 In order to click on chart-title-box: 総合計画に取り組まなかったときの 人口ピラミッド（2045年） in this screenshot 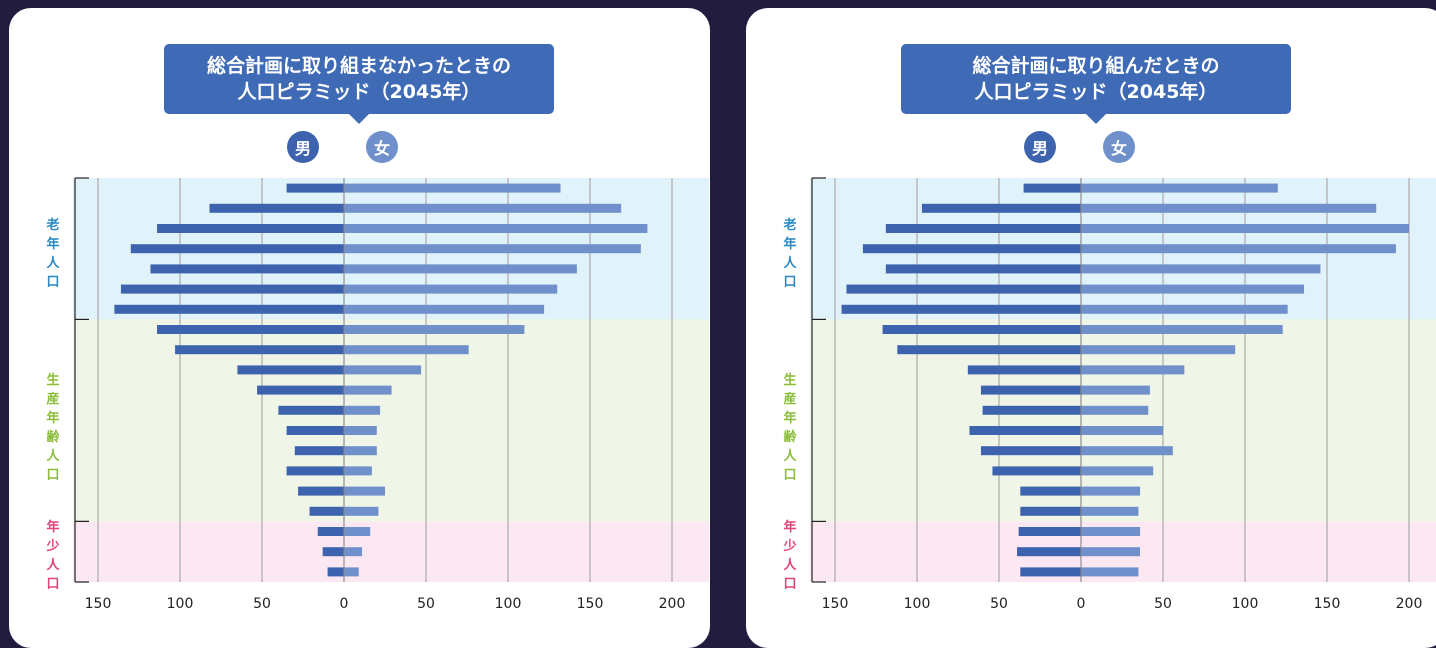, I will do `click(359, 84)`.